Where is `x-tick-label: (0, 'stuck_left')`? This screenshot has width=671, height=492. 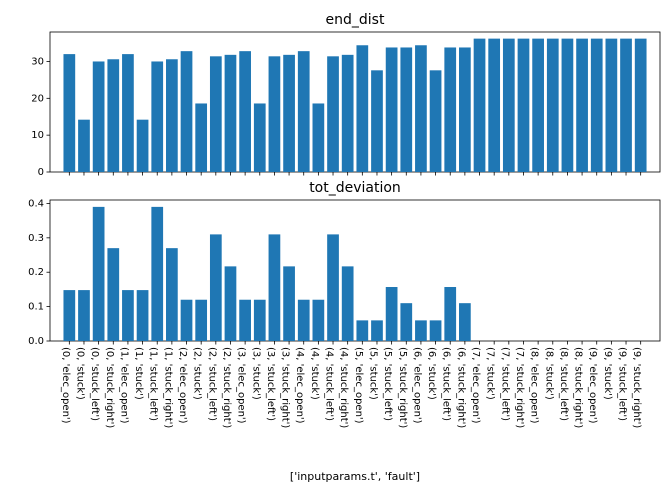 x-tick-label: (0, 'stuck_left') is located at coordinates (94, 384).